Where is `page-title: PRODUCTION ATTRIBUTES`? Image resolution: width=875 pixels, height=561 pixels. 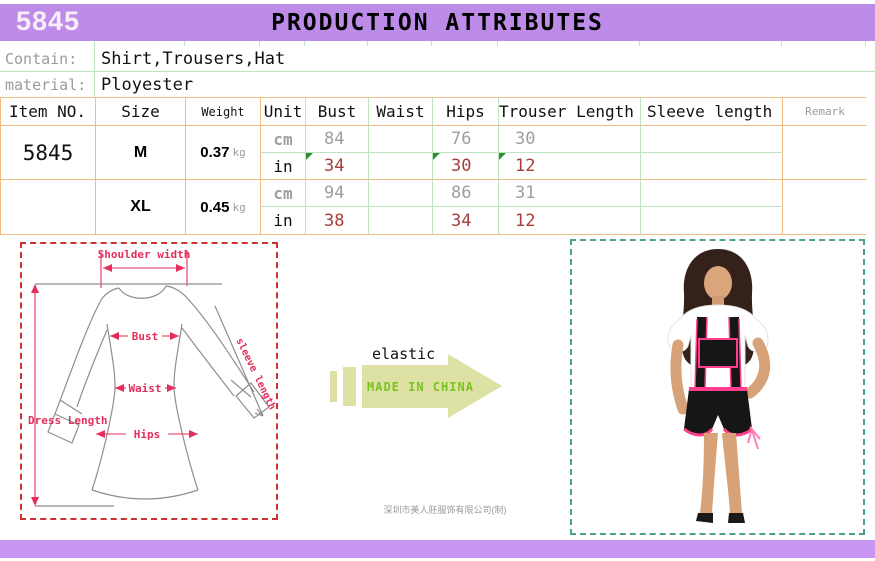
page-title: PRODUCTION ATTRIBUTES is located at coordinates (437, 22).